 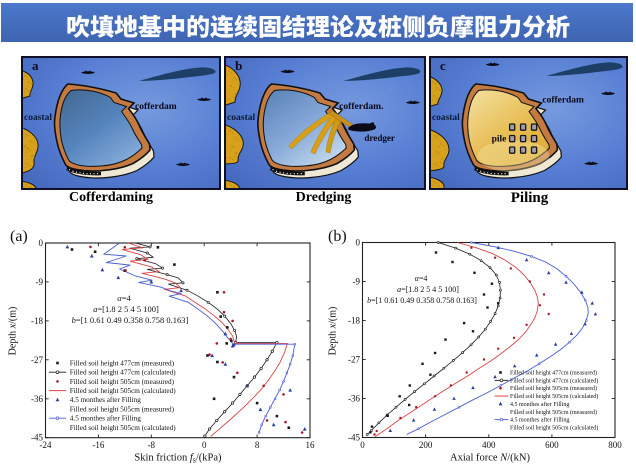 What do you see at coordinates (361, 106) in the screenshot?
I see `svg-text: cofferdam.` at bounding box center [361, 106].